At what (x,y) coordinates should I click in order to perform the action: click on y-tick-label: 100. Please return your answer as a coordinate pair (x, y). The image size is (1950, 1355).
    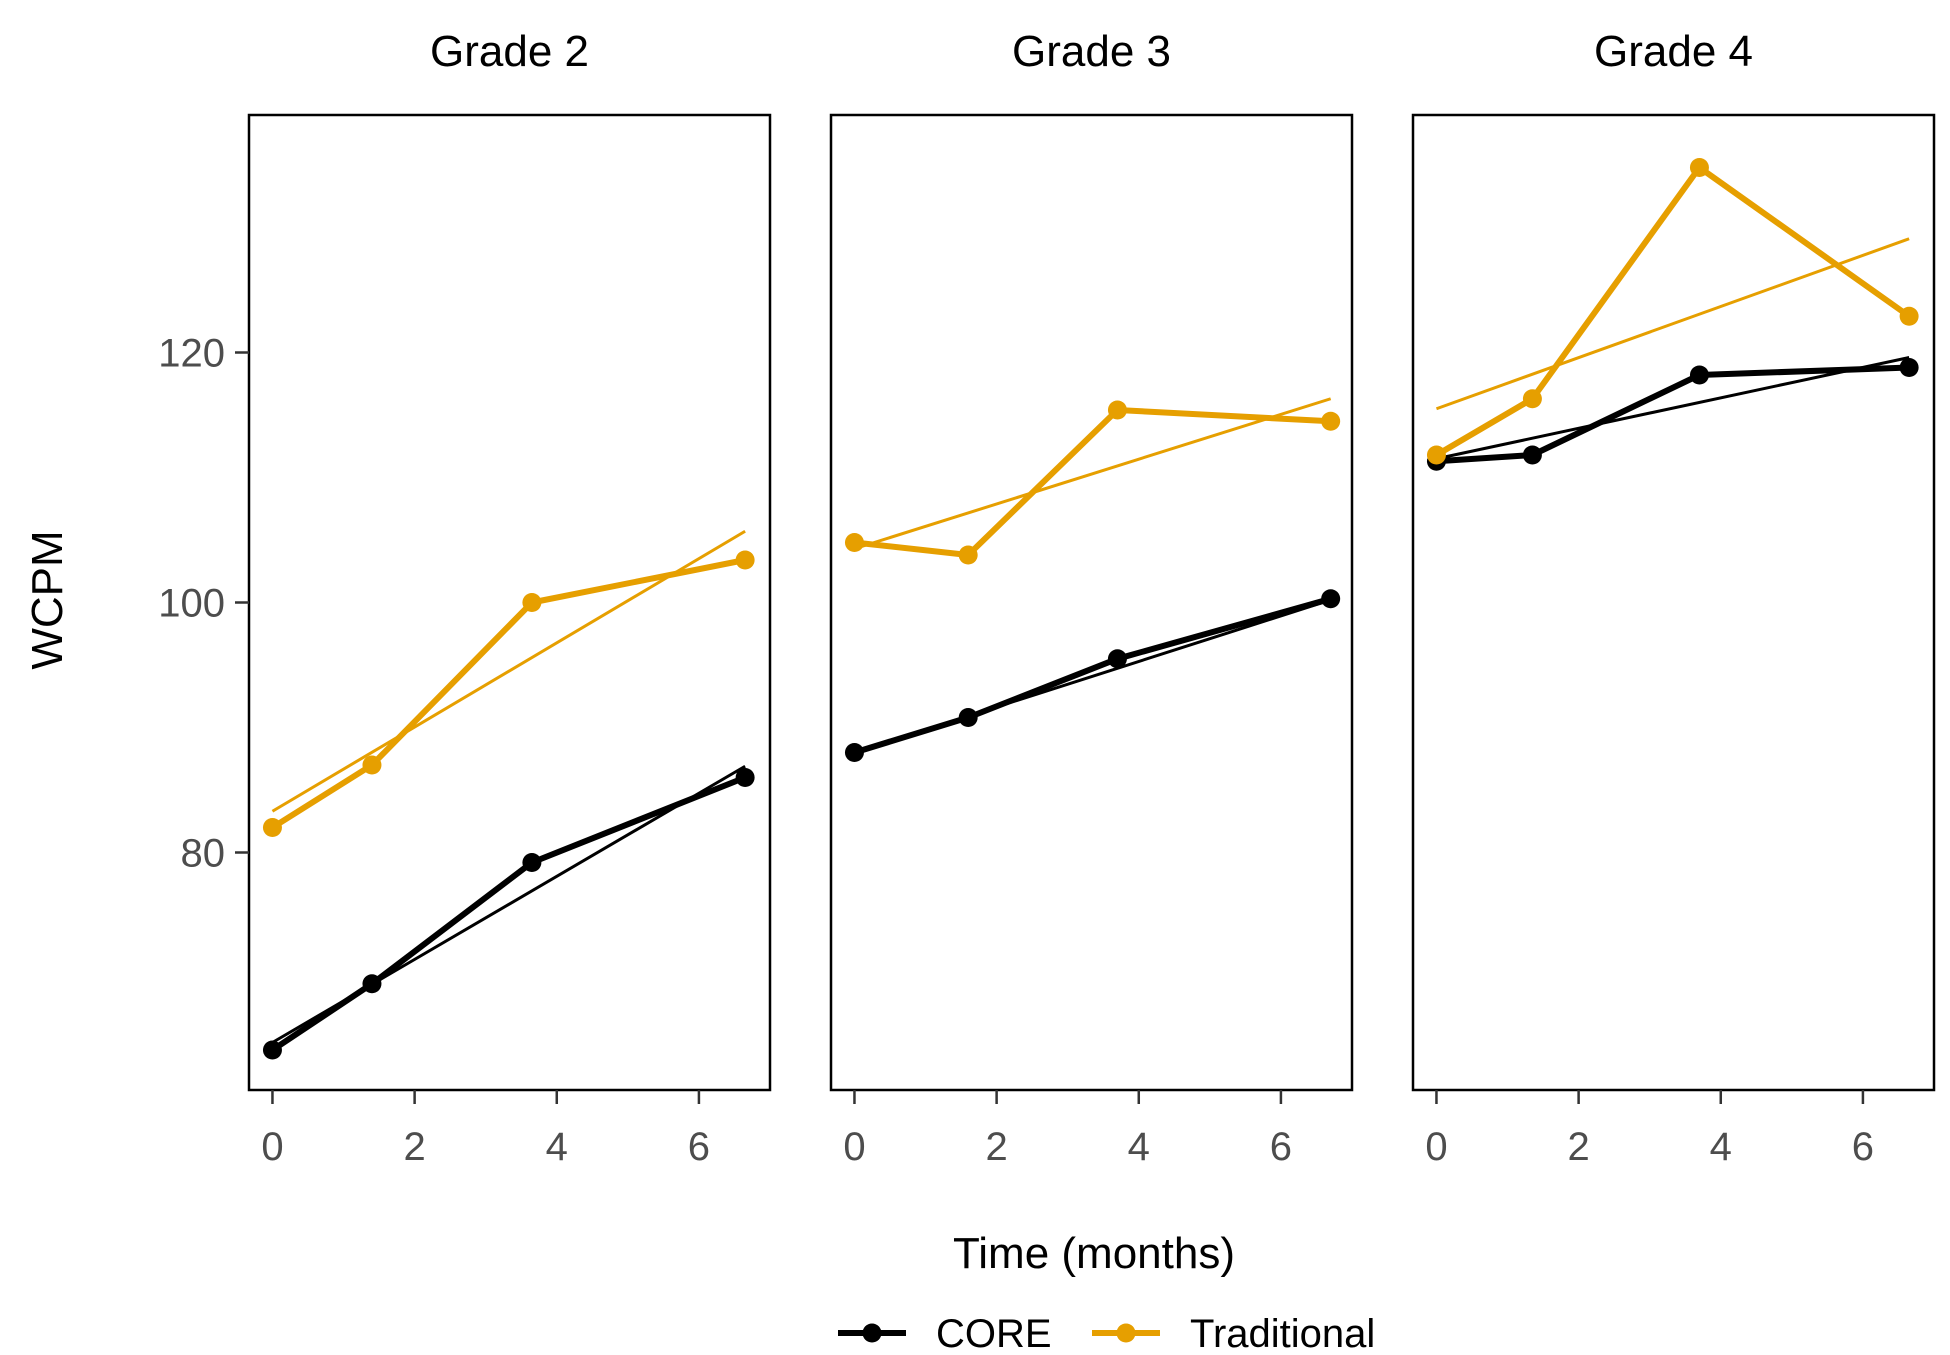
    Looking at the image, I should click on (191, 604).